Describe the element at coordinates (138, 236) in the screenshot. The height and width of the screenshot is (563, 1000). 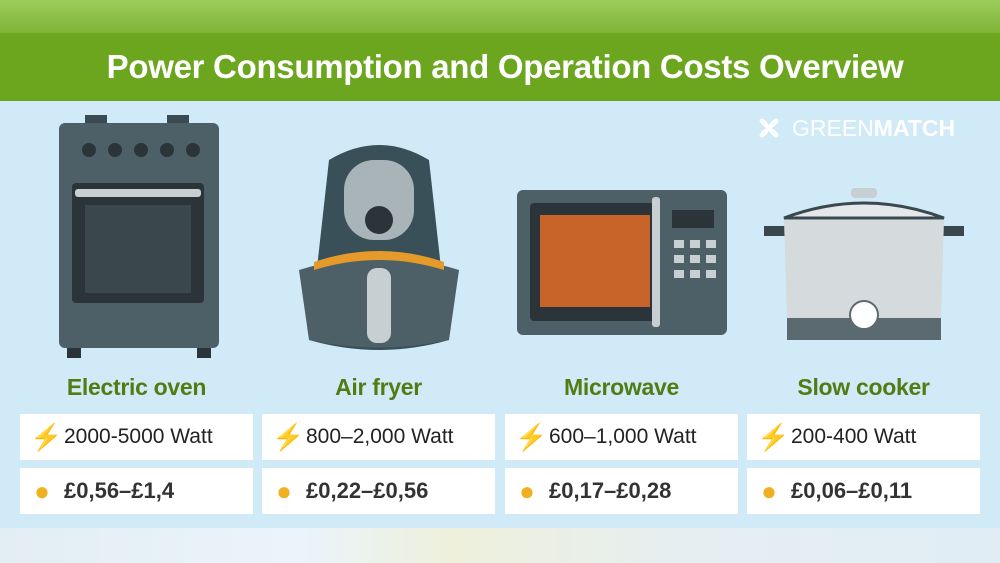
I see `electric-oven-icon` at that location.